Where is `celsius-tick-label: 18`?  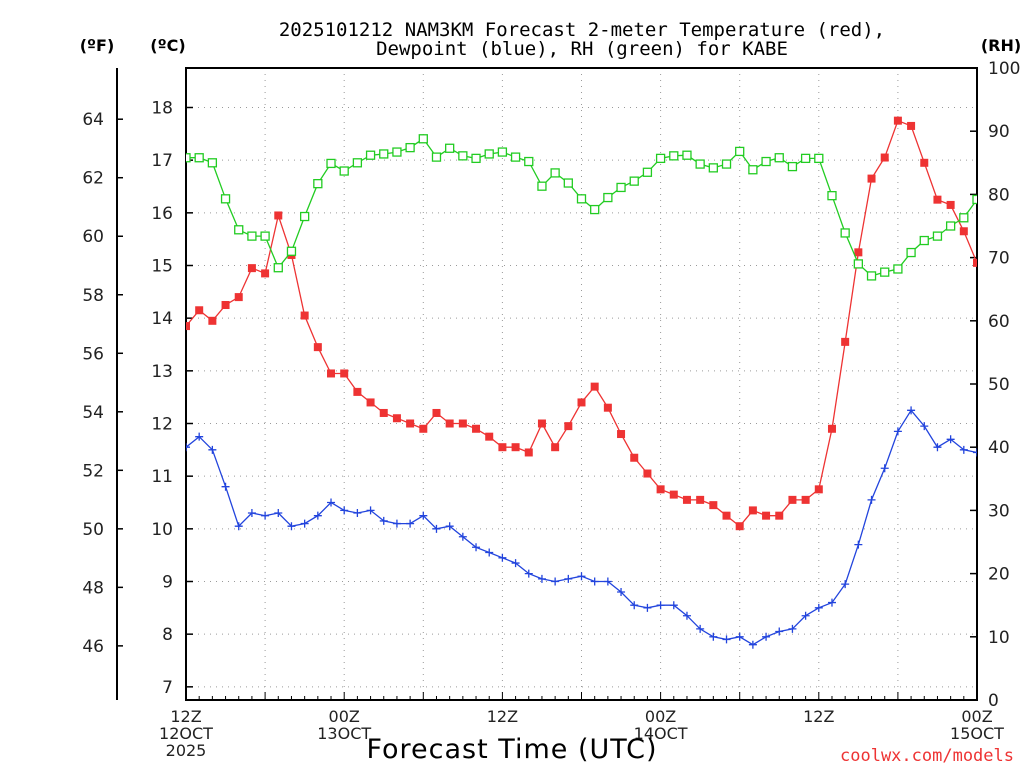
celsius-tick-label: 18 is located at coordinates (162, 109).